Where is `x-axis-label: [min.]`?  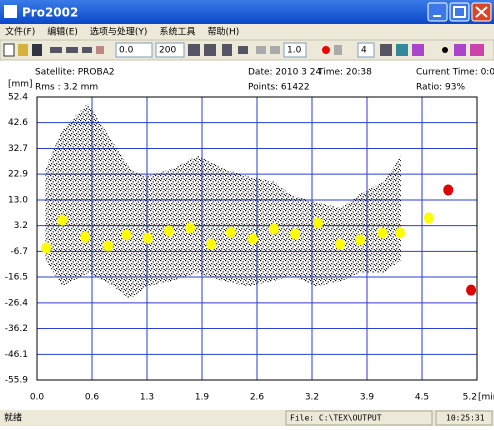
x-axis-label: [min.] is located at coordinates (486, 398).